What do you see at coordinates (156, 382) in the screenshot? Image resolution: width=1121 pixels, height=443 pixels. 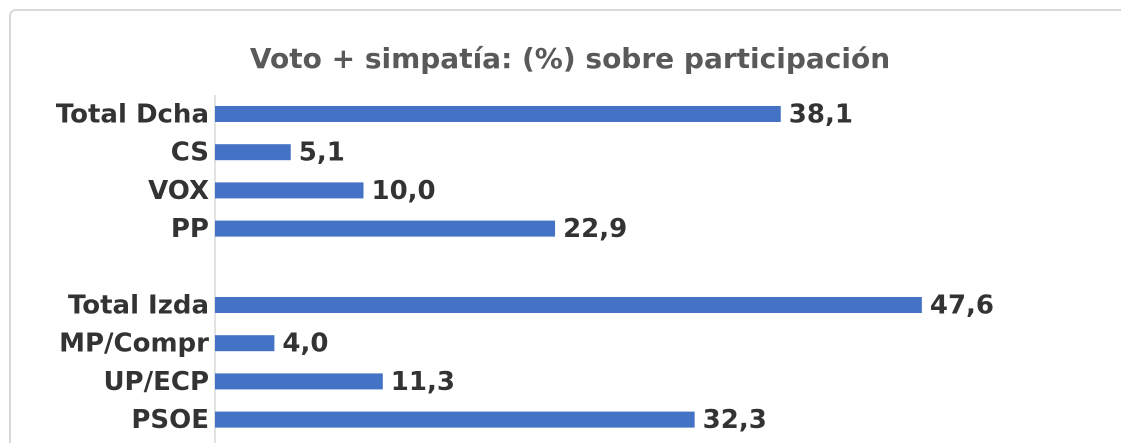 I see `y-tick-label: UP/ECP` at bounding box center [156, 382].